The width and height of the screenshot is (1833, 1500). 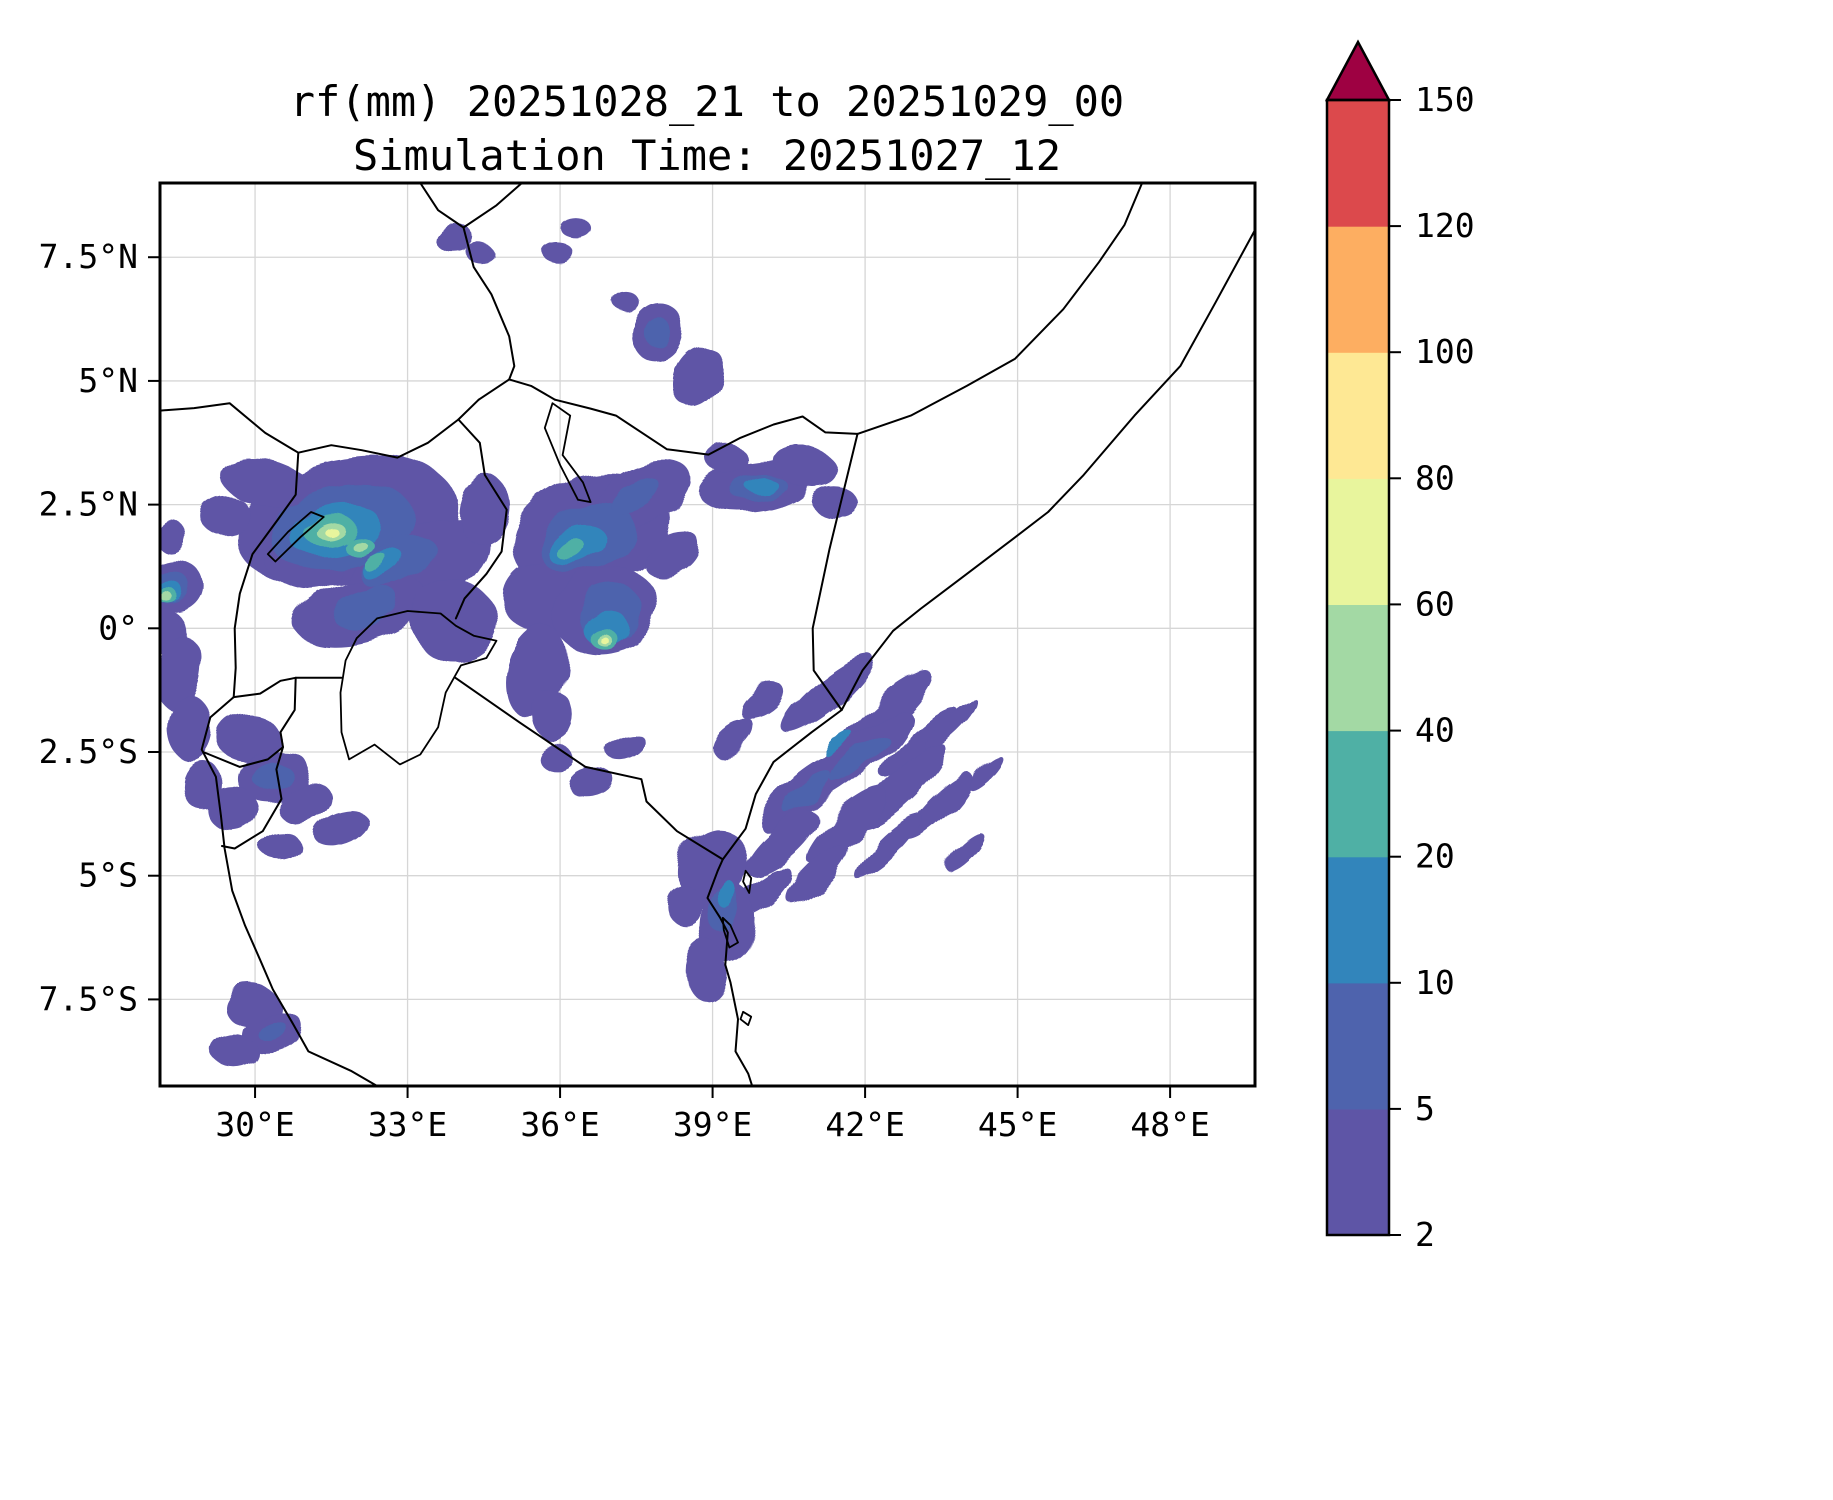 What do you see at coordinates (1445, 225) in the screenshot?
I see `colorbar-tick-label: 120` at bounding box center [1445, 225].